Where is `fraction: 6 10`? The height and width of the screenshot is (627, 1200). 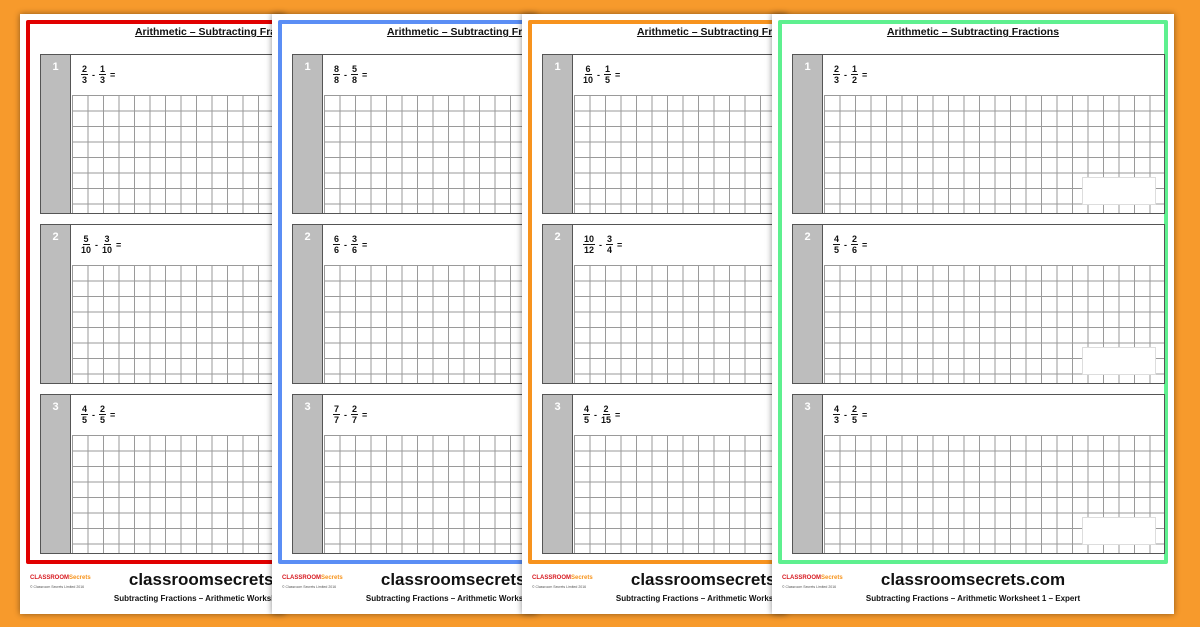
fraction: 6 10 is located at coordinates (588, 74).